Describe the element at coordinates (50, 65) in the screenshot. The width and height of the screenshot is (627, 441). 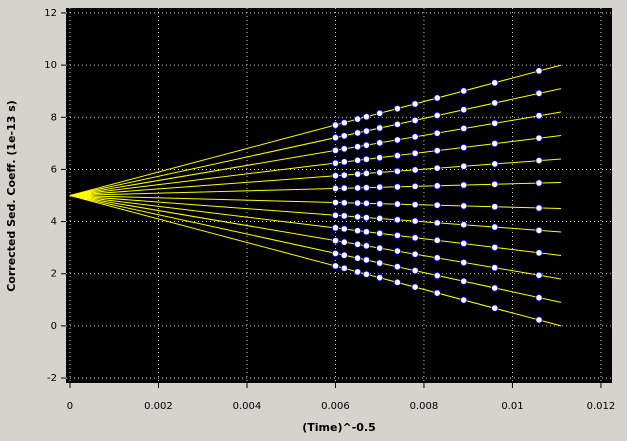
I see `y-tick-label: 10` at that location.